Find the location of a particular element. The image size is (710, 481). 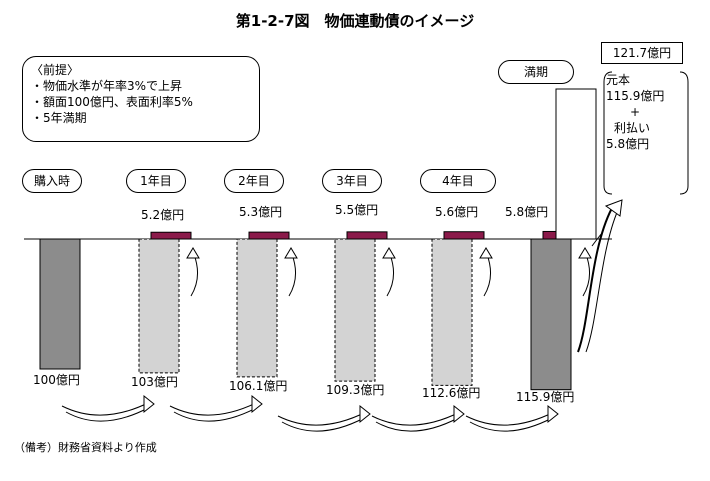

breakdown-bracket-right is located at coordinates (684, 133).